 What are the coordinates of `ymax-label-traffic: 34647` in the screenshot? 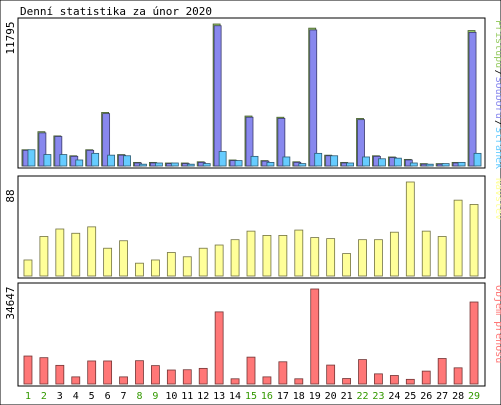 It's located at (10, 302).